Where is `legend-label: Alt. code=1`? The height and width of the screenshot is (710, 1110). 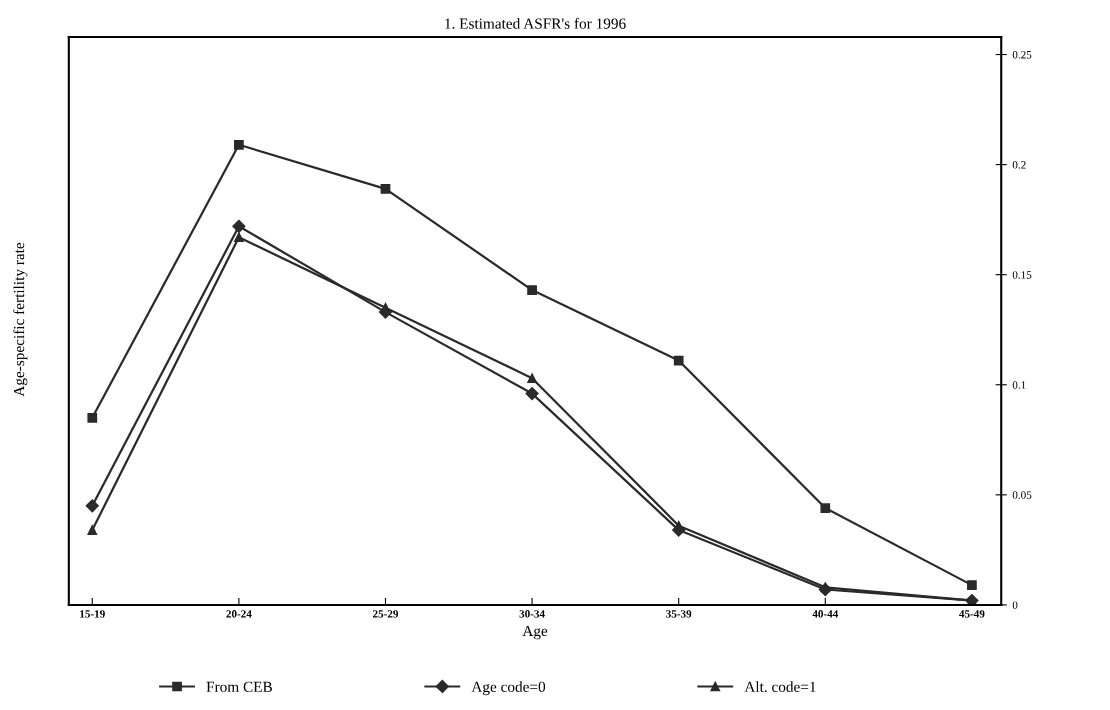
legend-label: Alt. code=1 is located at coordinates (780, 687).